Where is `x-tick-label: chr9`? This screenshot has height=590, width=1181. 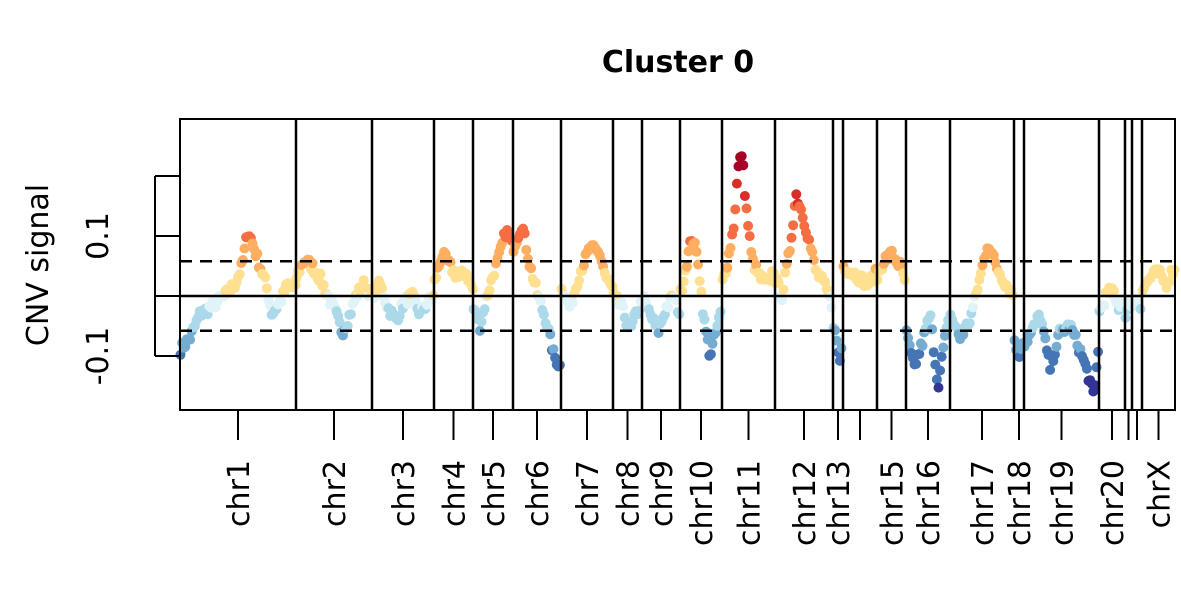
x-tick-label: chr9 is located at coordinates (662, 493).